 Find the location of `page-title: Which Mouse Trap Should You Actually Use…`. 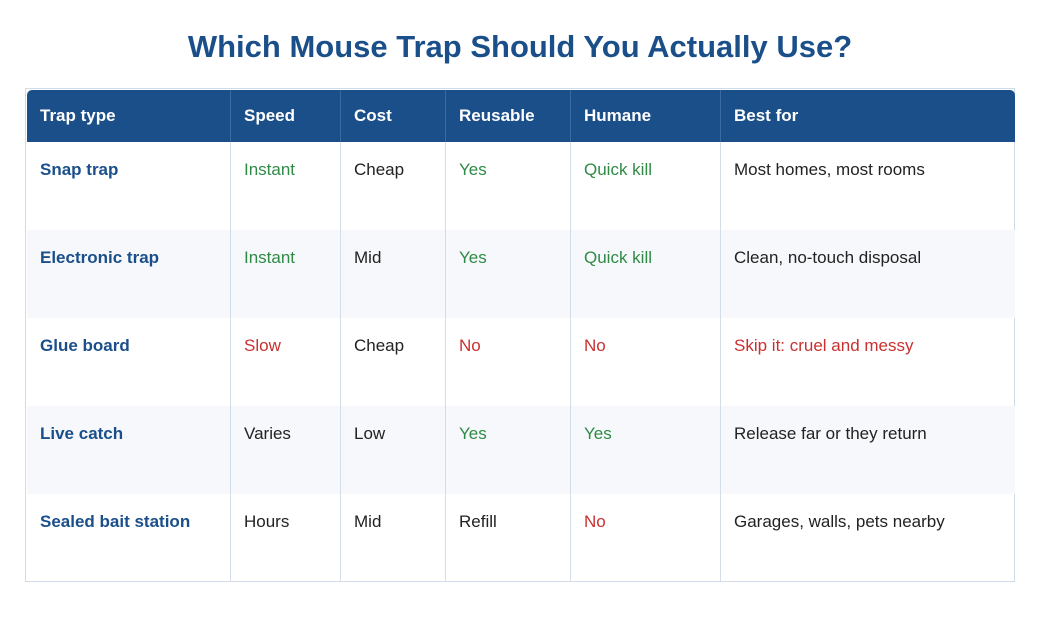

page-title: Which Mouse Trap Should You Actually Use… is located at coordinates (520, 46).